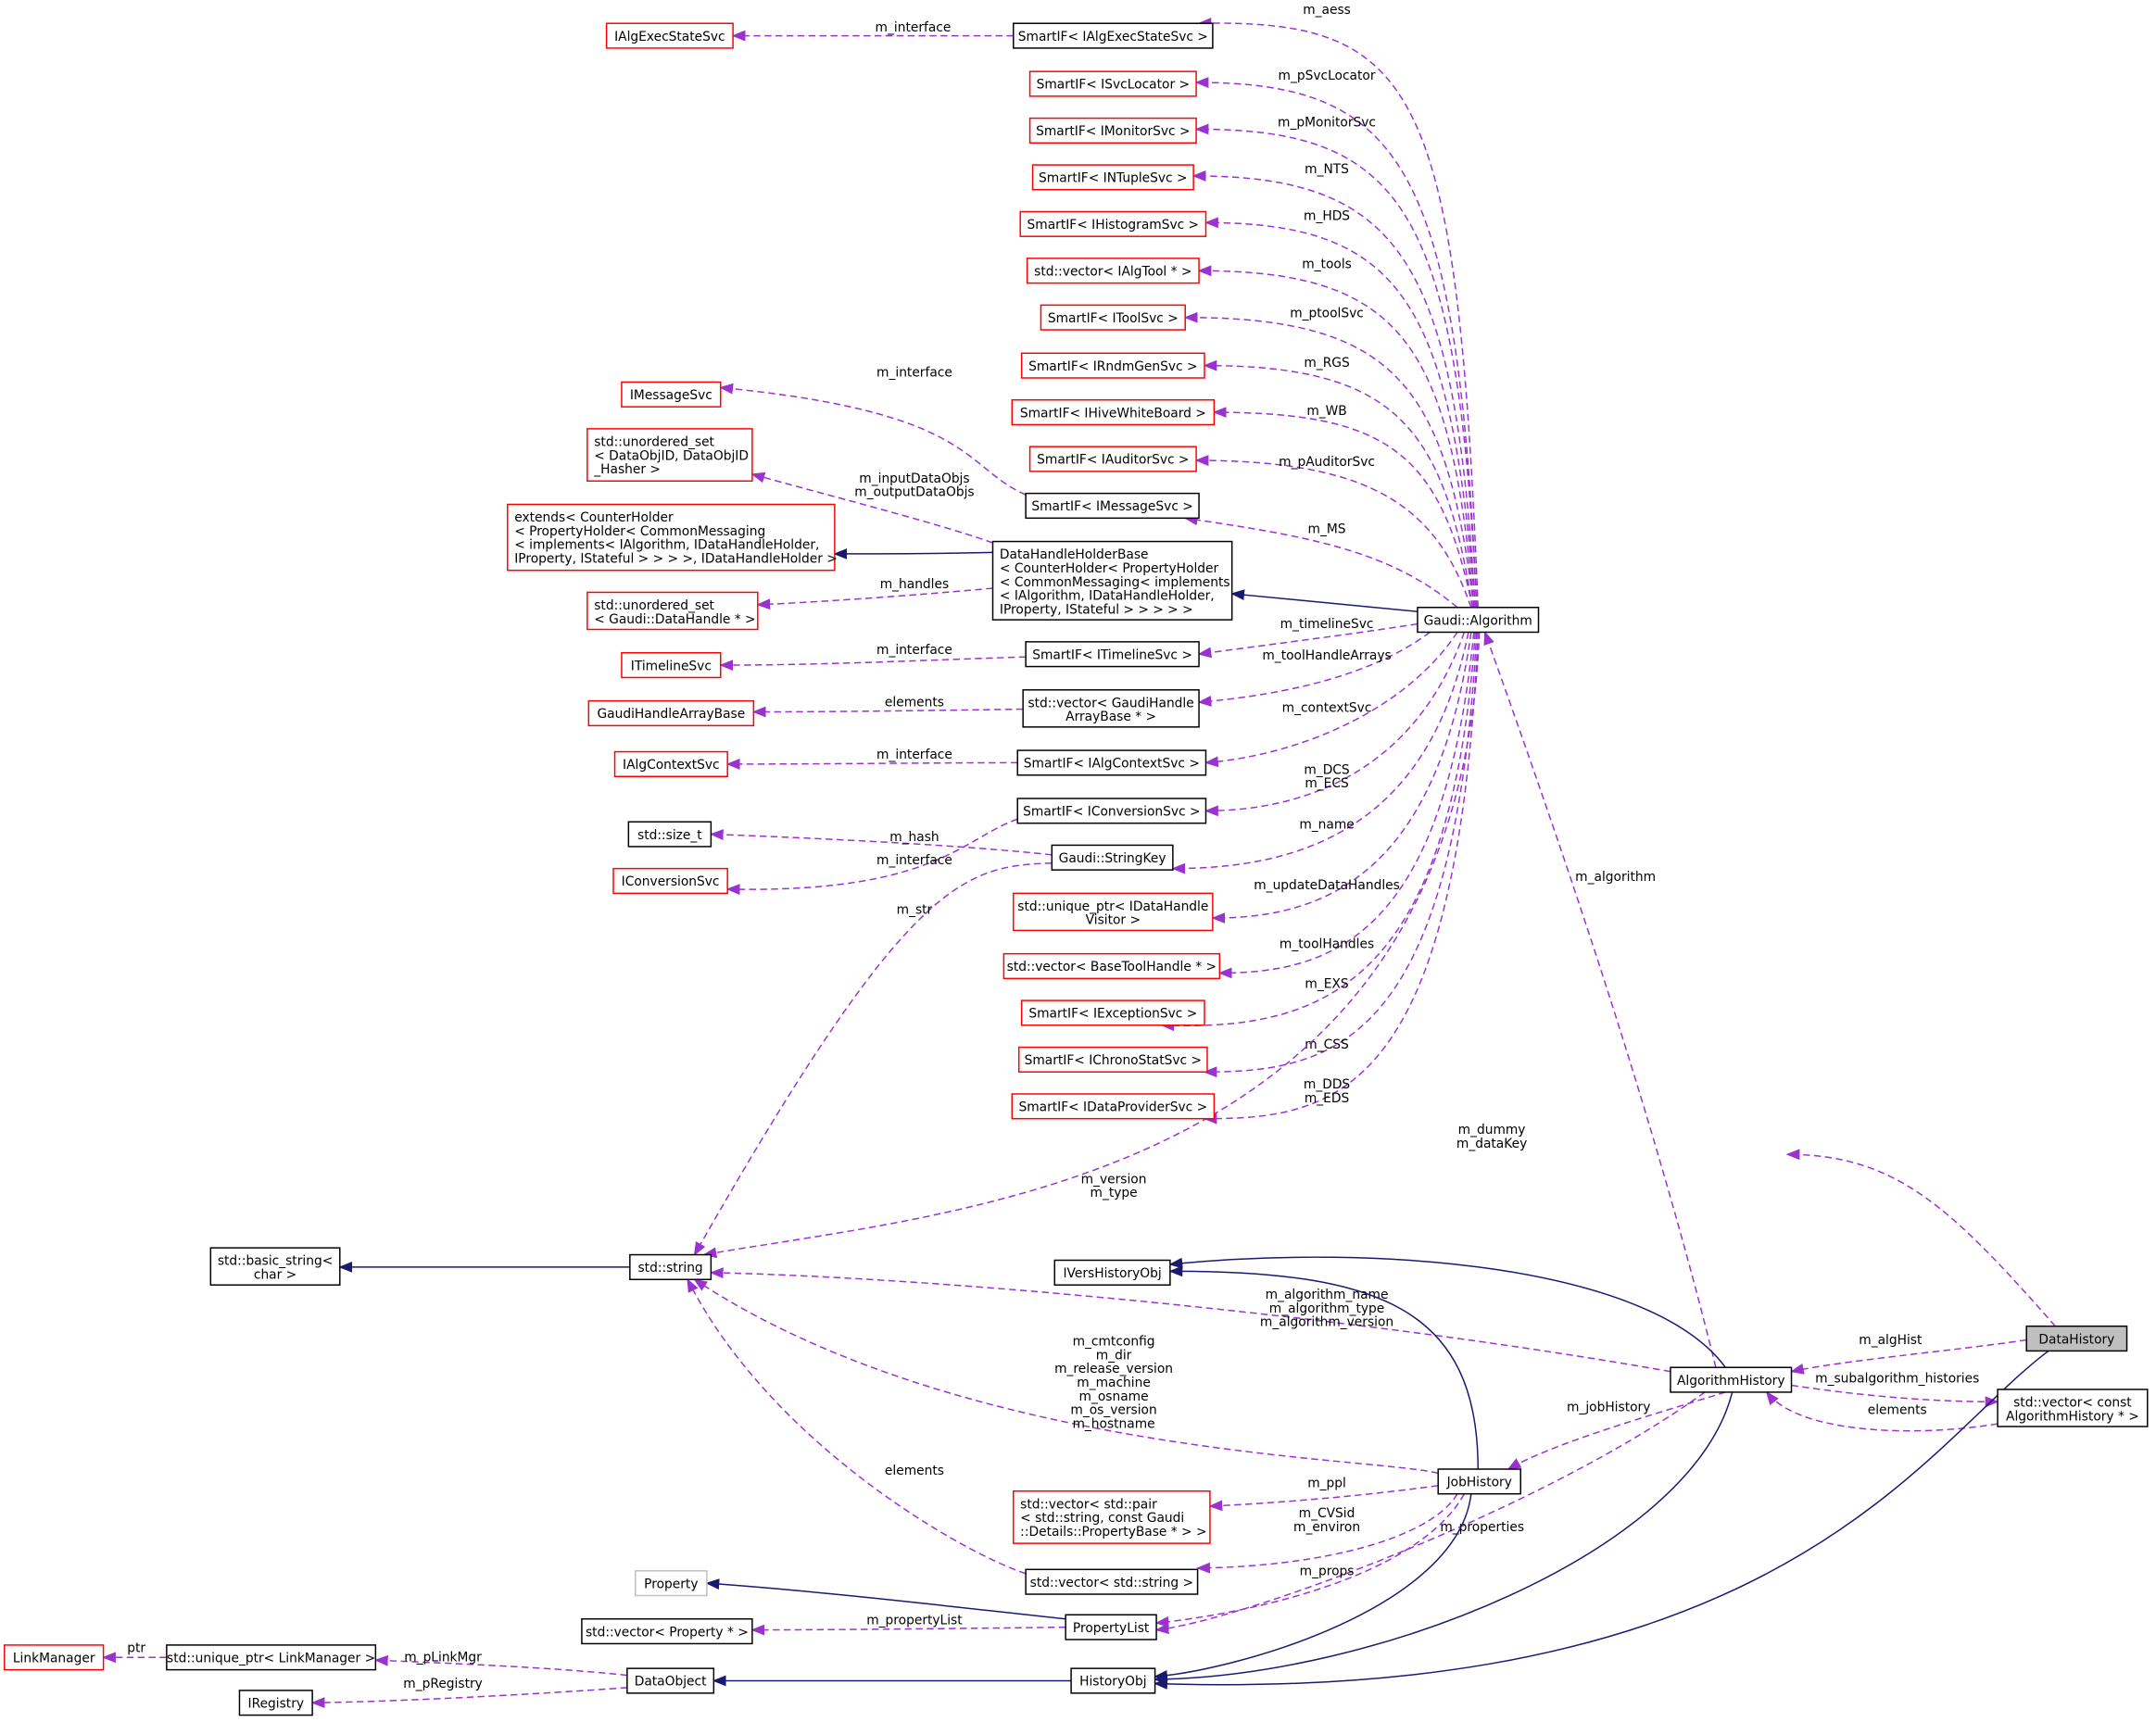  I want to click on class-node-smartif-imessagesvc: SmartIF< IMessageSvc >, so click(1112, 506).